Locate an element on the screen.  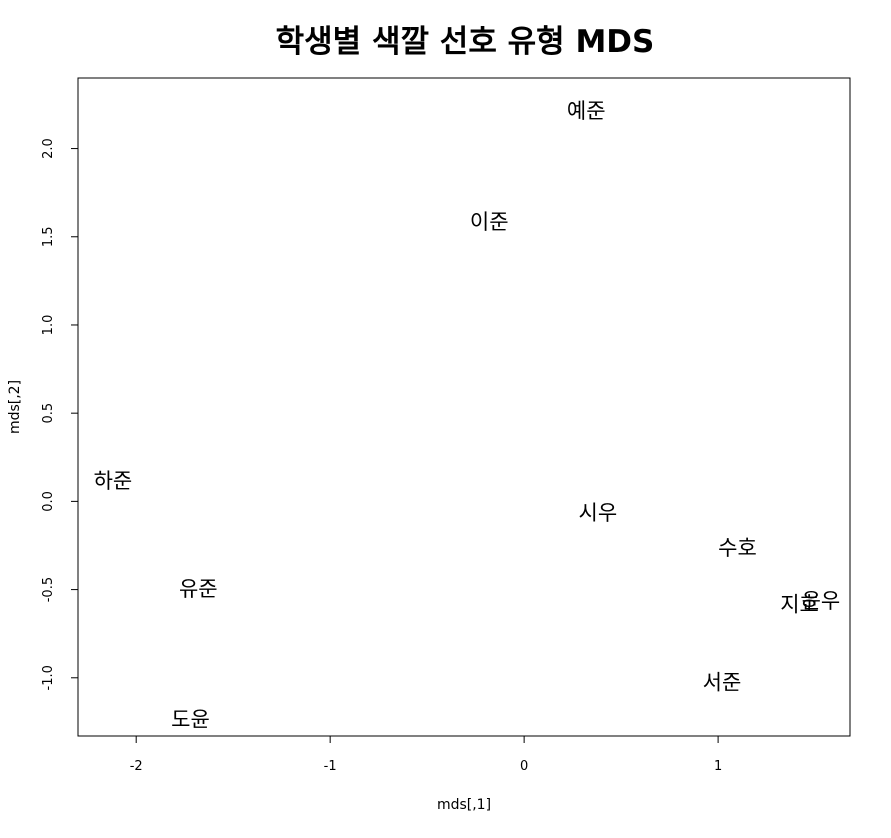
point-label: 지호 is located at coordinates (799, 605).